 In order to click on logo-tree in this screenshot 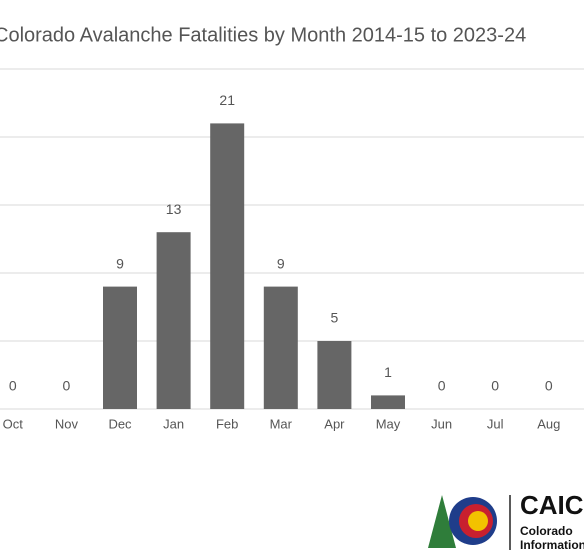, I will do `click(442, 521)`.